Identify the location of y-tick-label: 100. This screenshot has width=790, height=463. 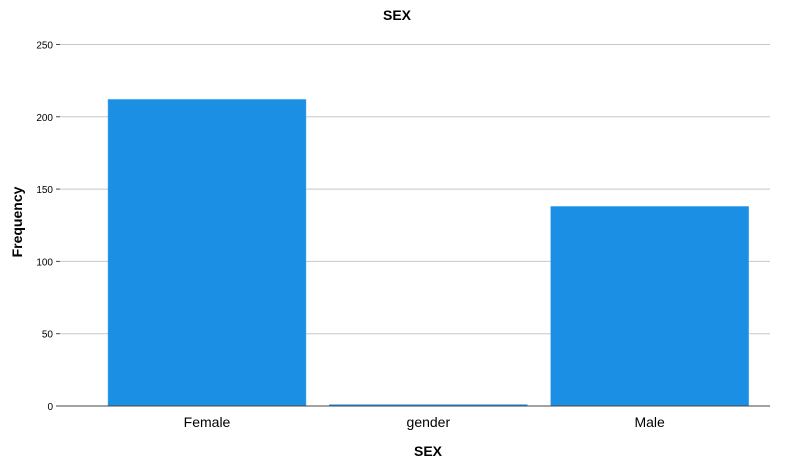
(44, 262).